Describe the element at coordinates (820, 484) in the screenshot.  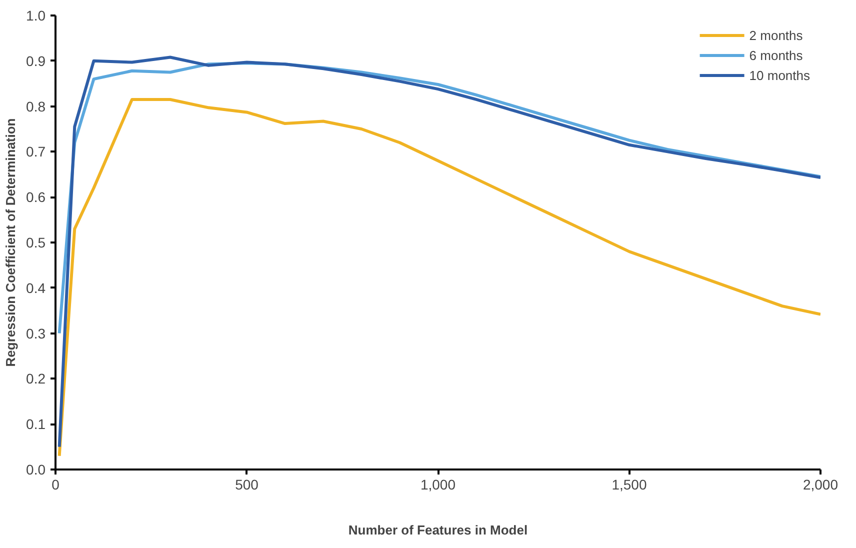
I see `x-tick-label: 2,000` at that location.